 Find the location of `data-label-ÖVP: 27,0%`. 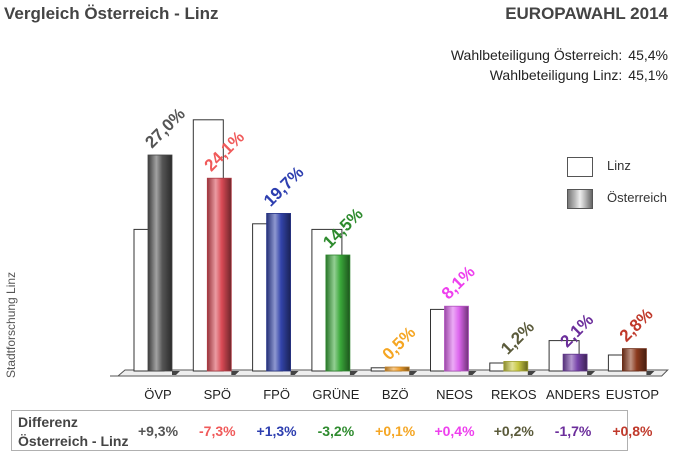

data-label-ÖVP: 27,0% is located at coordinates (165, 128).